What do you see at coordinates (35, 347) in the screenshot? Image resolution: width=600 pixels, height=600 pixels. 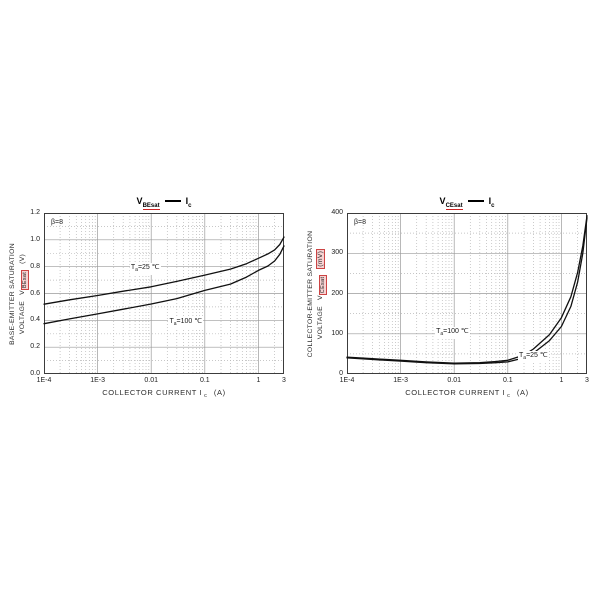 I see `y-tick-label: 0.2` at bounding box center [35, 347].